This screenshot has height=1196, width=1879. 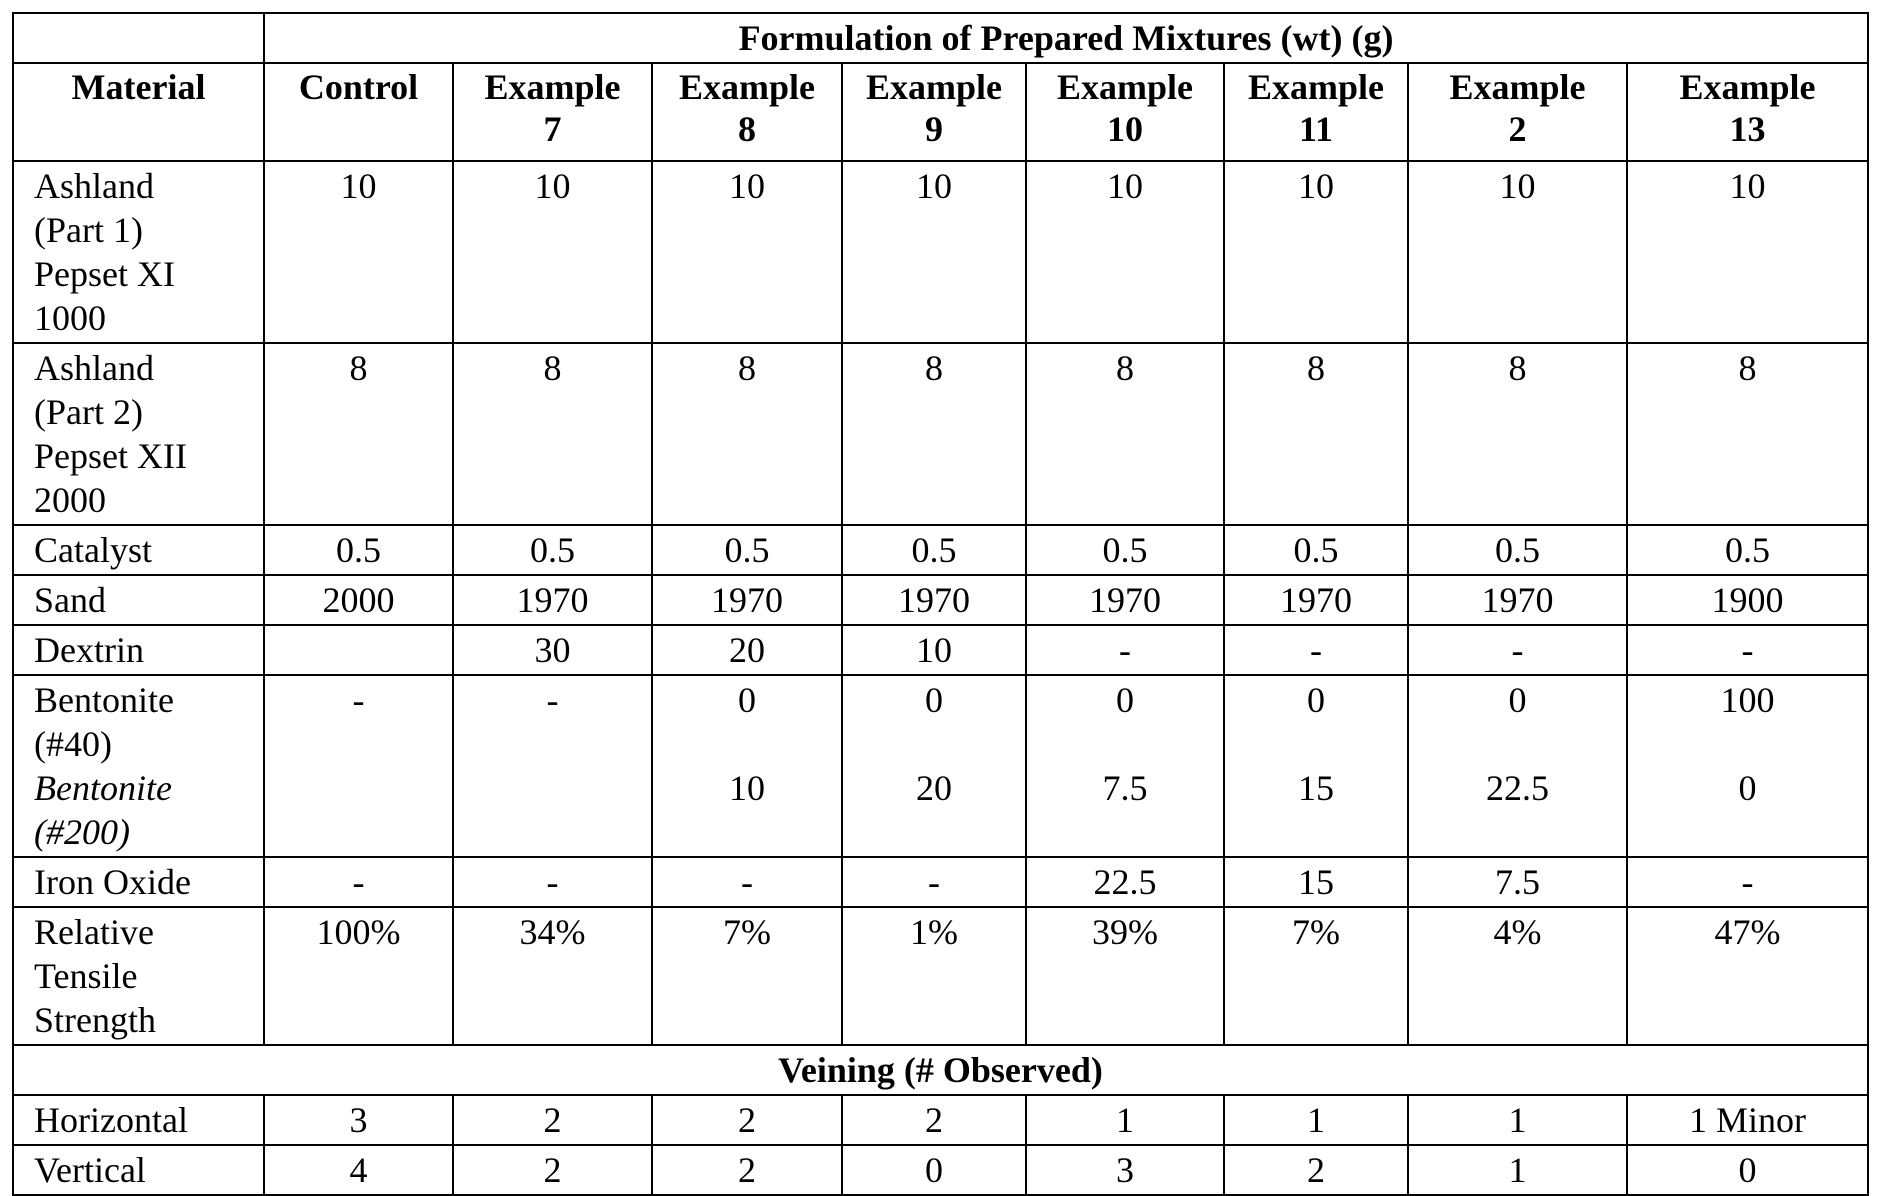 I want to click on table-cell: 47%, so click(x=1747, y=976).